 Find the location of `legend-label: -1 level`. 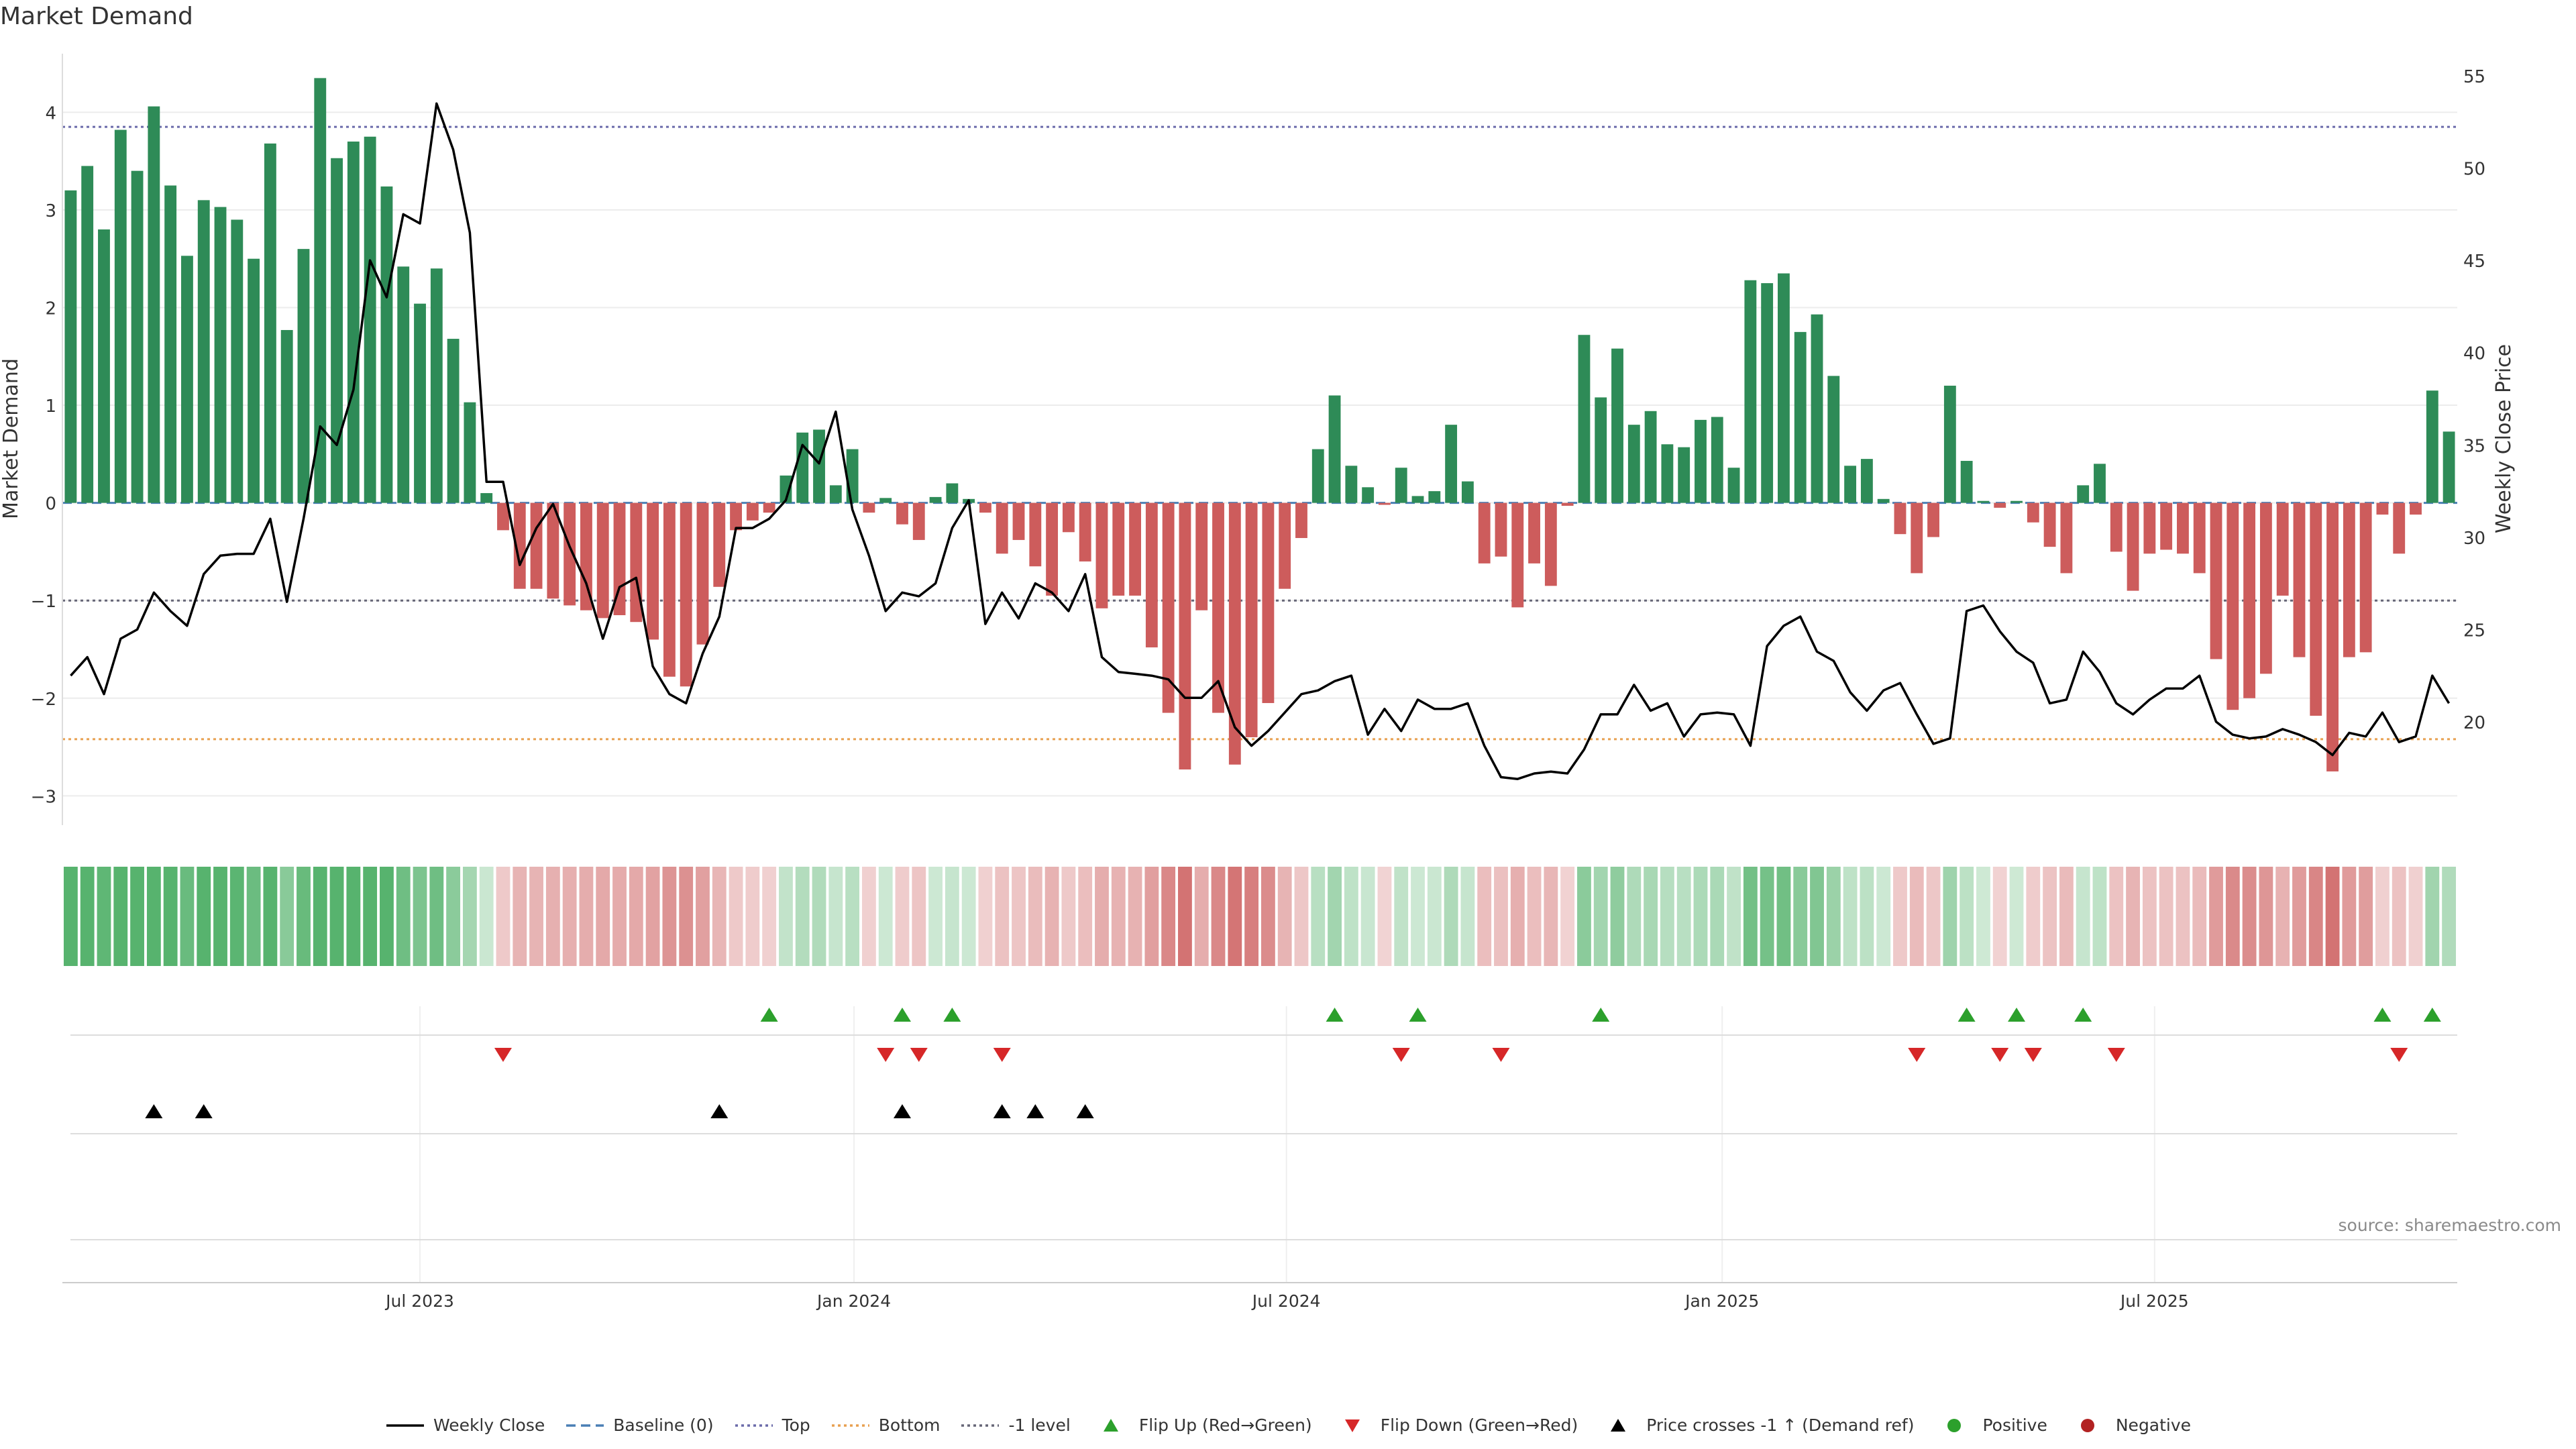

legend-label: -1 level is located at coordinates (1039, 1425).